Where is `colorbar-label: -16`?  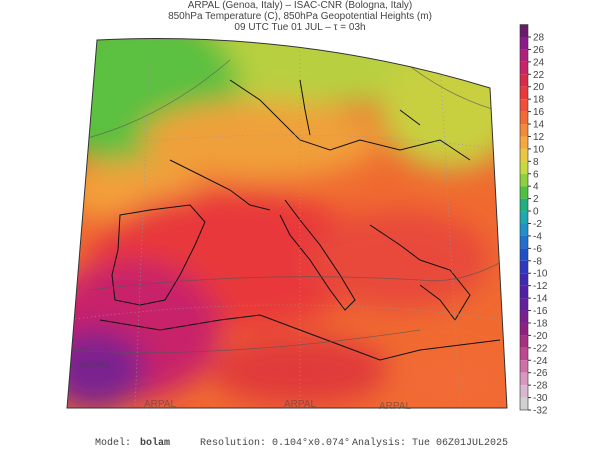
colorbar-label: -16 is located at coordinates (540, 311).